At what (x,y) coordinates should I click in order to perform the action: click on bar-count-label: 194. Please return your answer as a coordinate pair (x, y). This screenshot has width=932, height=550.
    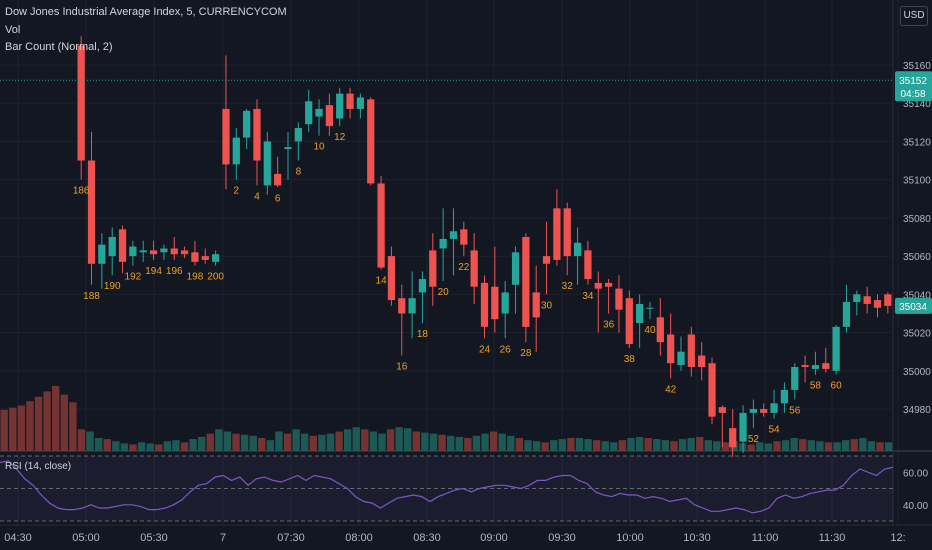
    Looking at the image, I should click on (153, 271).